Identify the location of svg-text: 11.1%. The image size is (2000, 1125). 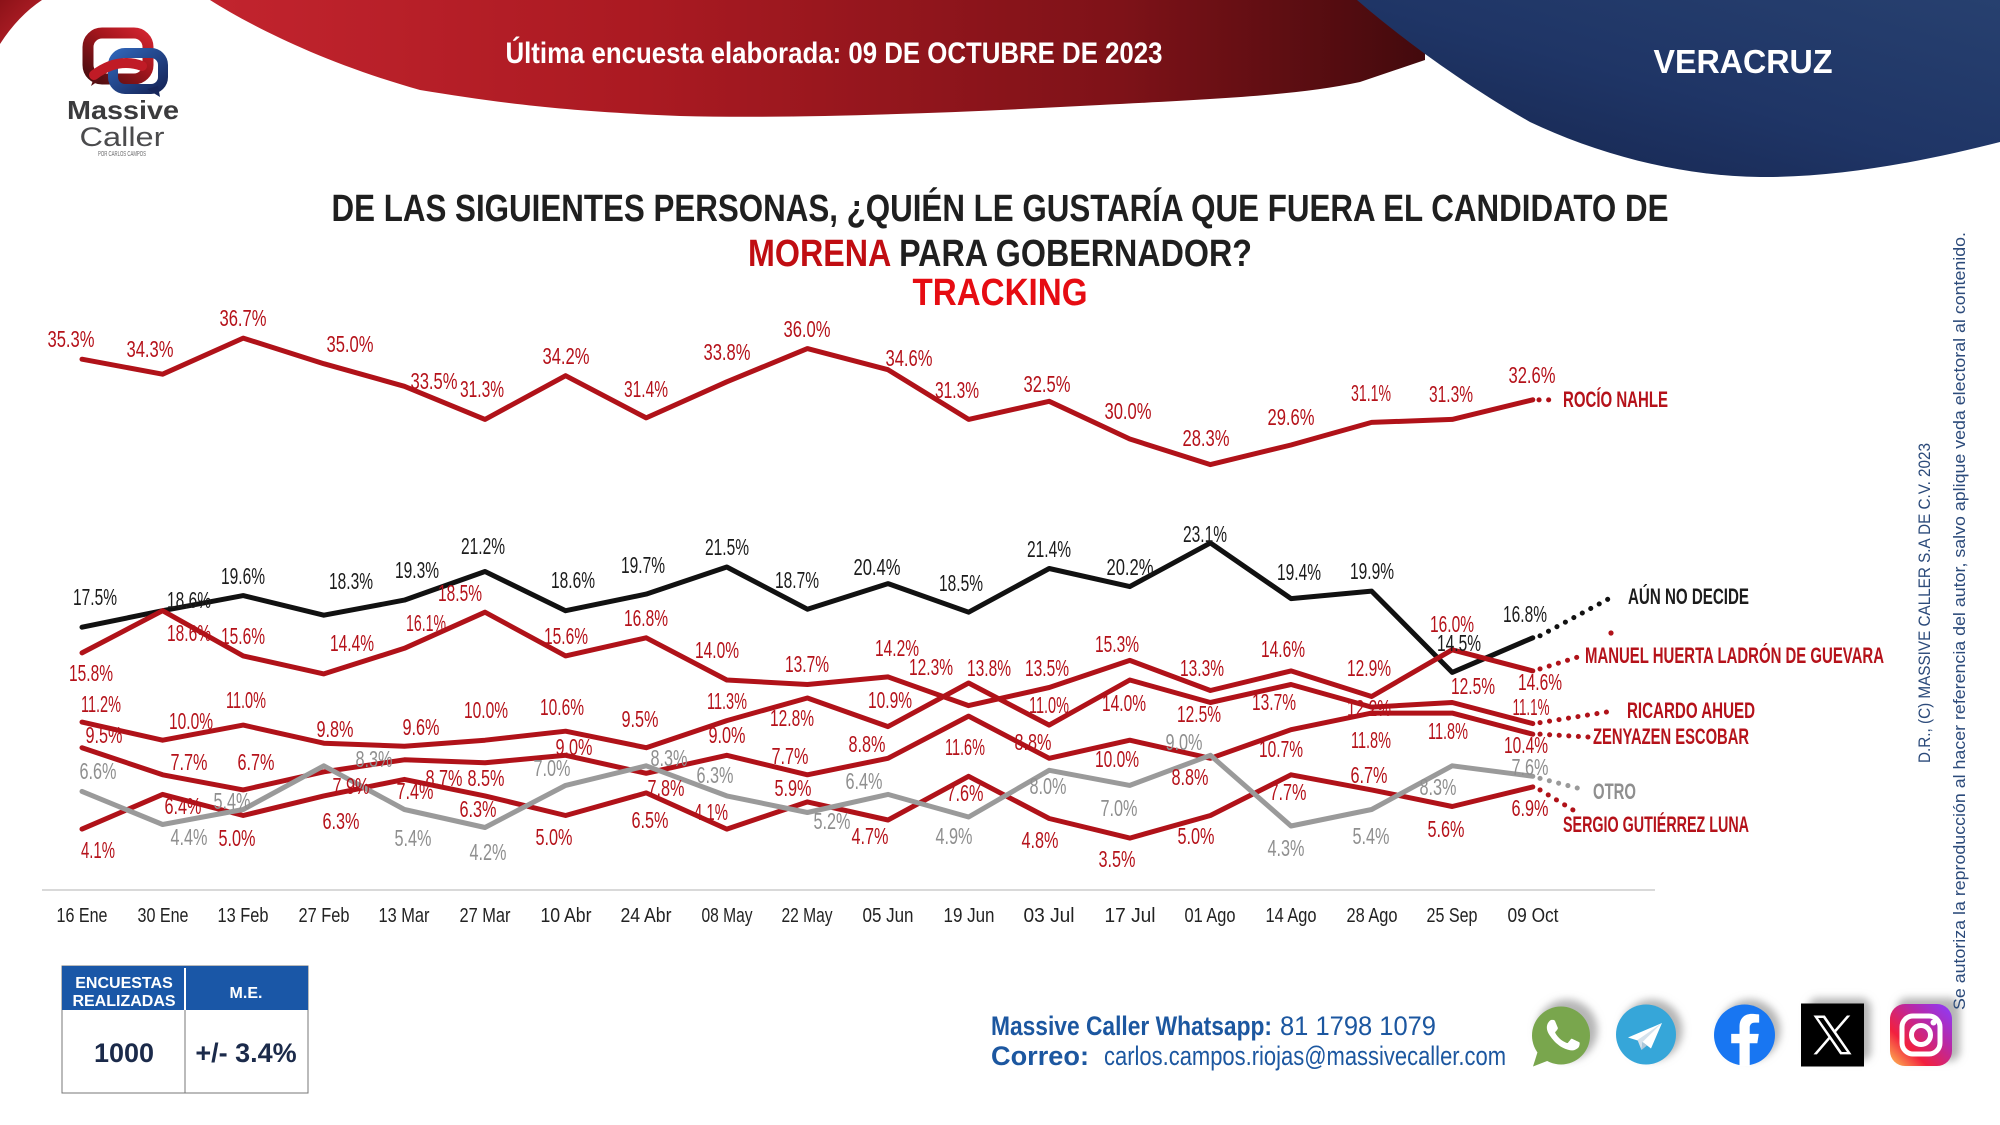
(1531, 707).